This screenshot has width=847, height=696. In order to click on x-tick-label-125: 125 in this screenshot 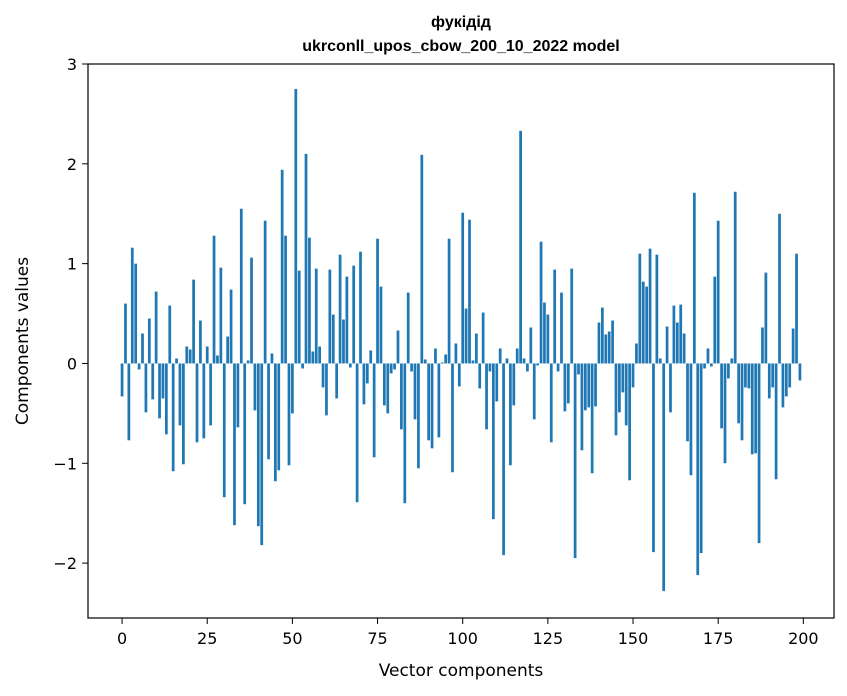, I will do `click(548, 638)`.